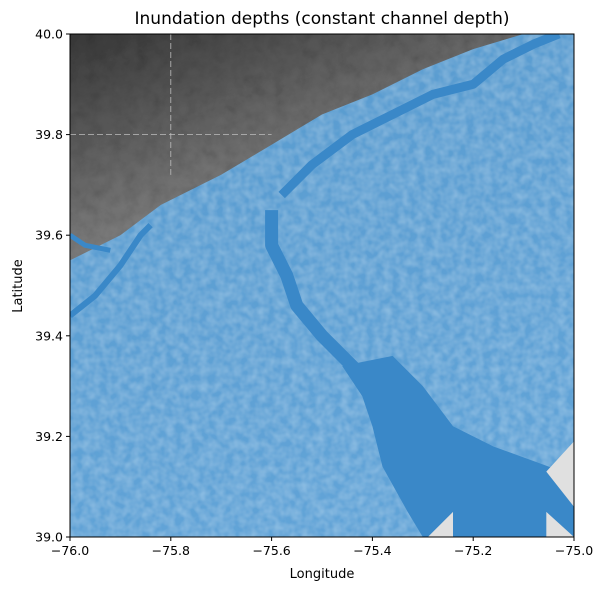 This screenshot has height=590, width=604. I want to click on y-axis-label: Latitude, so click(18, 286).